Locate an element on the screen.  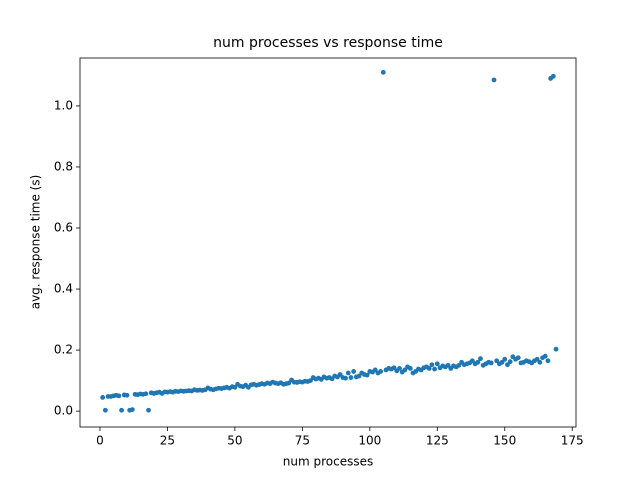
y-tick-label: 0.4 is located at coordinates (63, 289).